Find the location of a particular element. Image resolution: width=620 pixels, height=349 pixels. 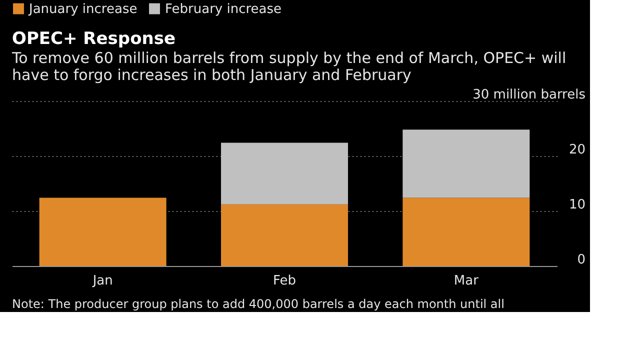

legend-label: February increase is located at coordinates (223, 9).